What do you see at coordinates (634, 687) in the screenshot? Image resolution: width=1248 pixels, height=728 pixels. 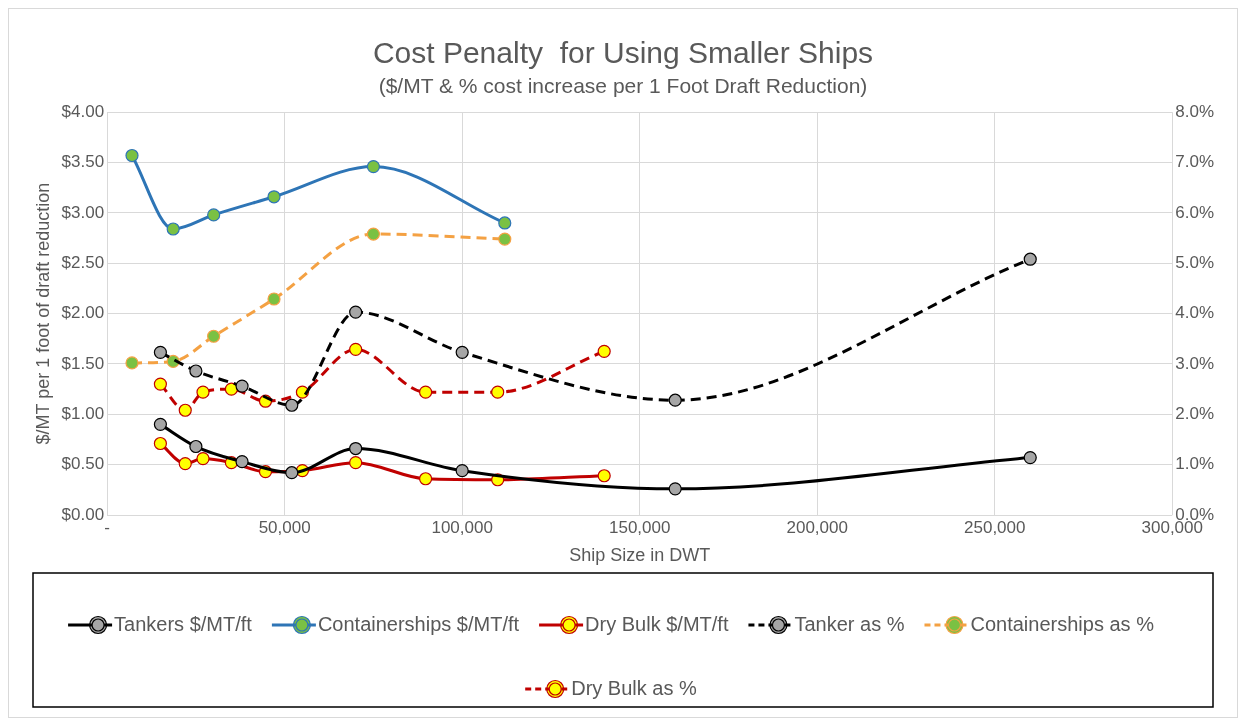 I see `legend-label: Dry Bulk as %` at bounding box center [634, 687].